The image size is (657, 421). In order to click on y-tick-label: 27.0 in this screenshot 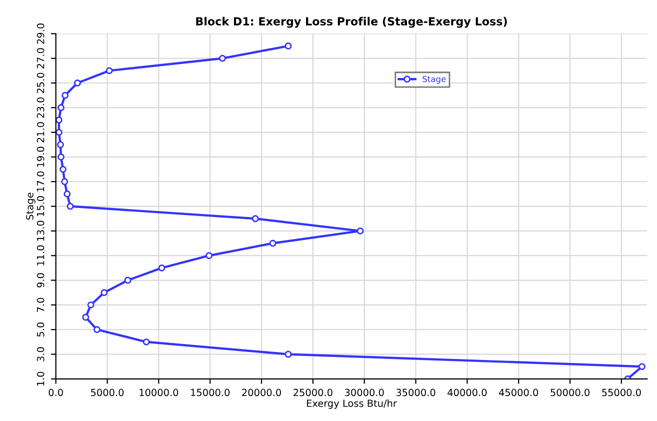, I will do `click(40, 58)`.